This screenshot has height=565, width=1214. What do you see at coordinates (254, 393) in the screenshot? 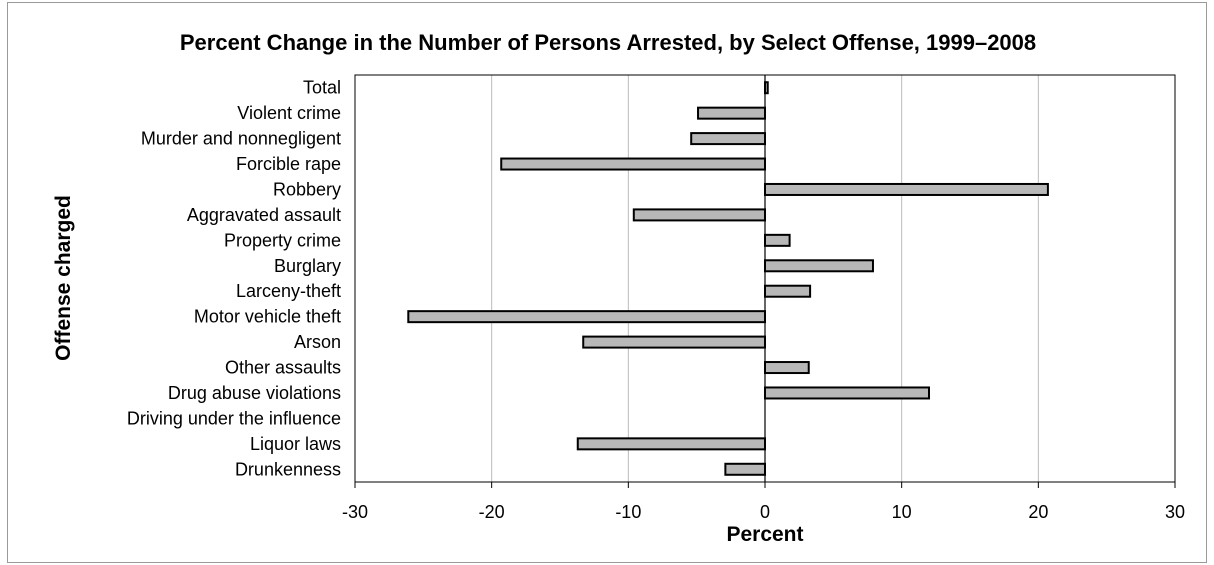
I see `category-label: Drug abuse violations` at bounding box center [254, 393].